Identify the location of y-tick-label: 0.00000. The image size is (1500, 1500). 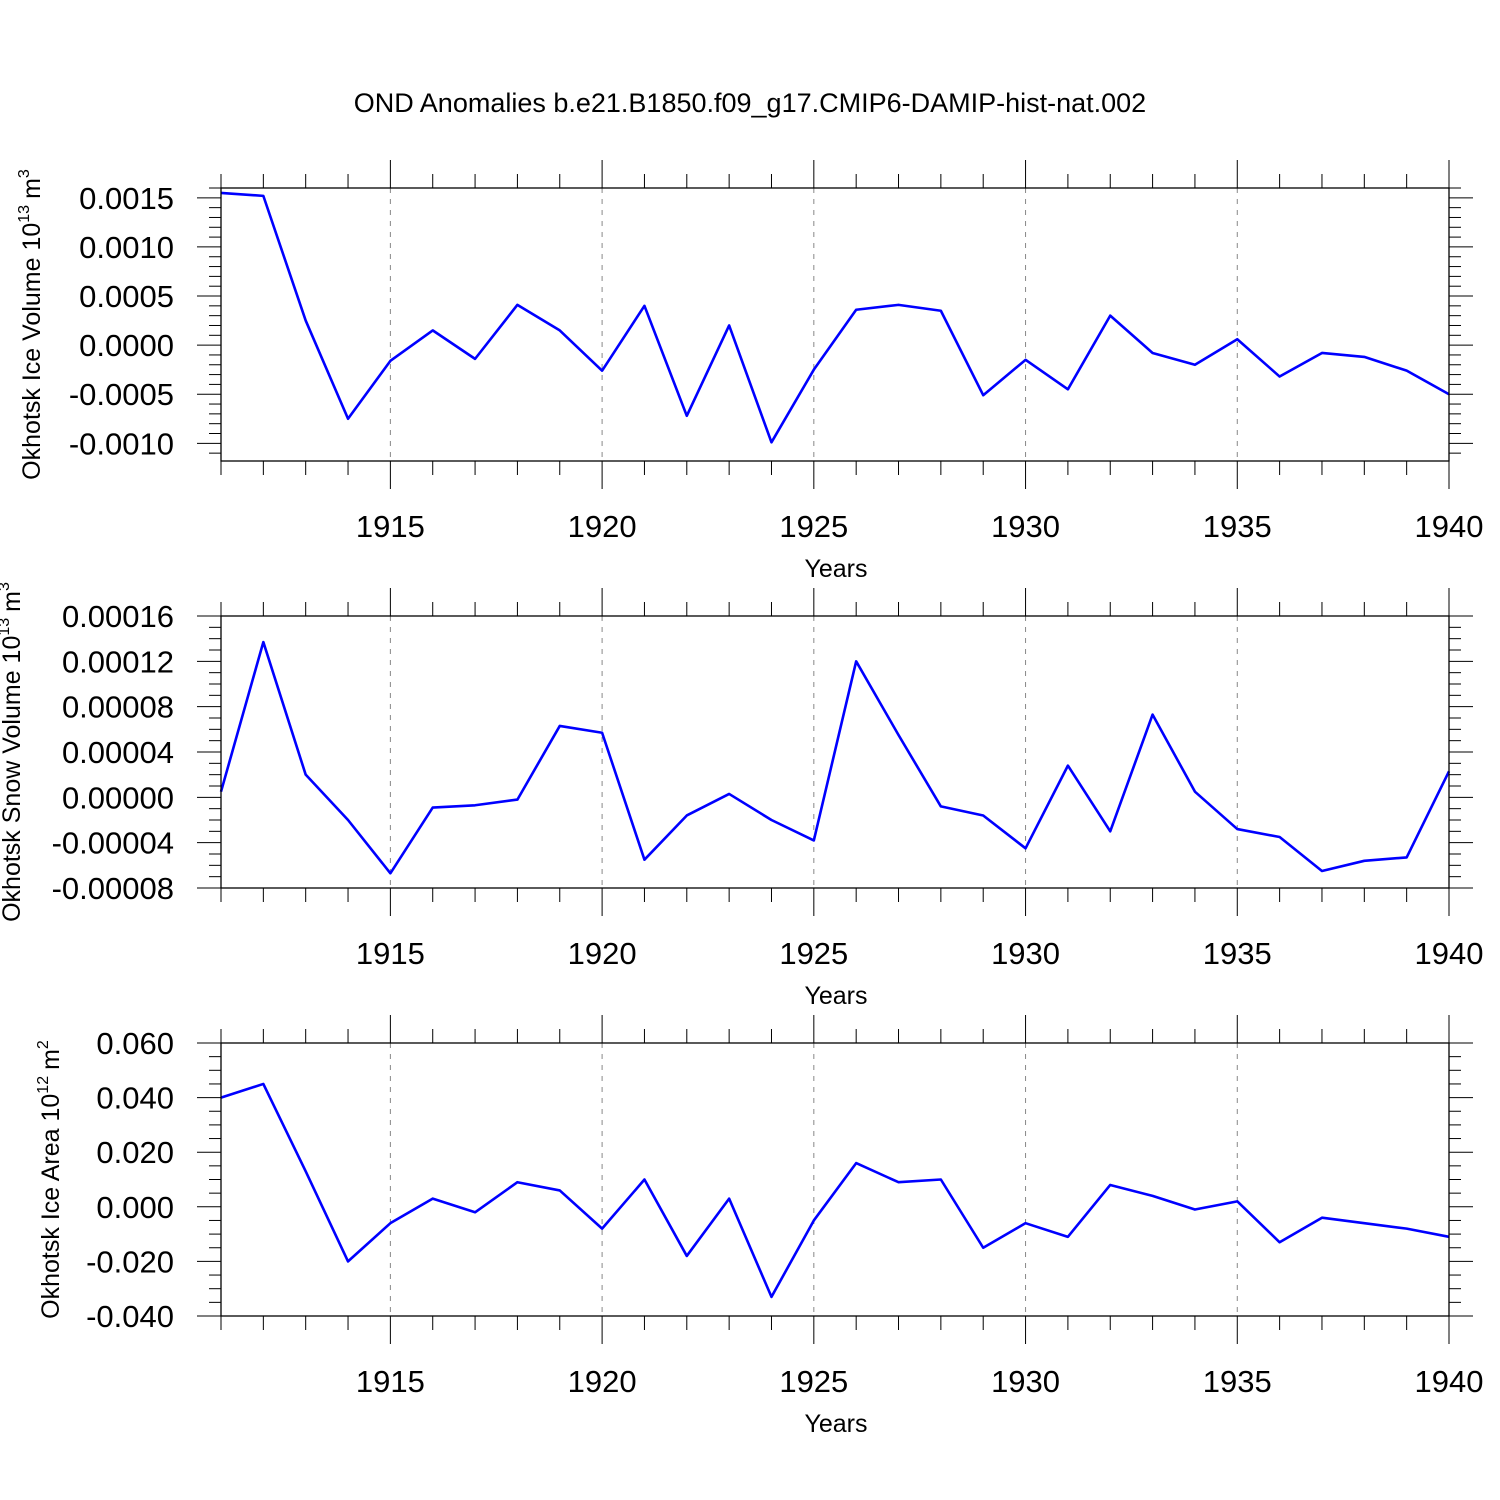
(118, 797).